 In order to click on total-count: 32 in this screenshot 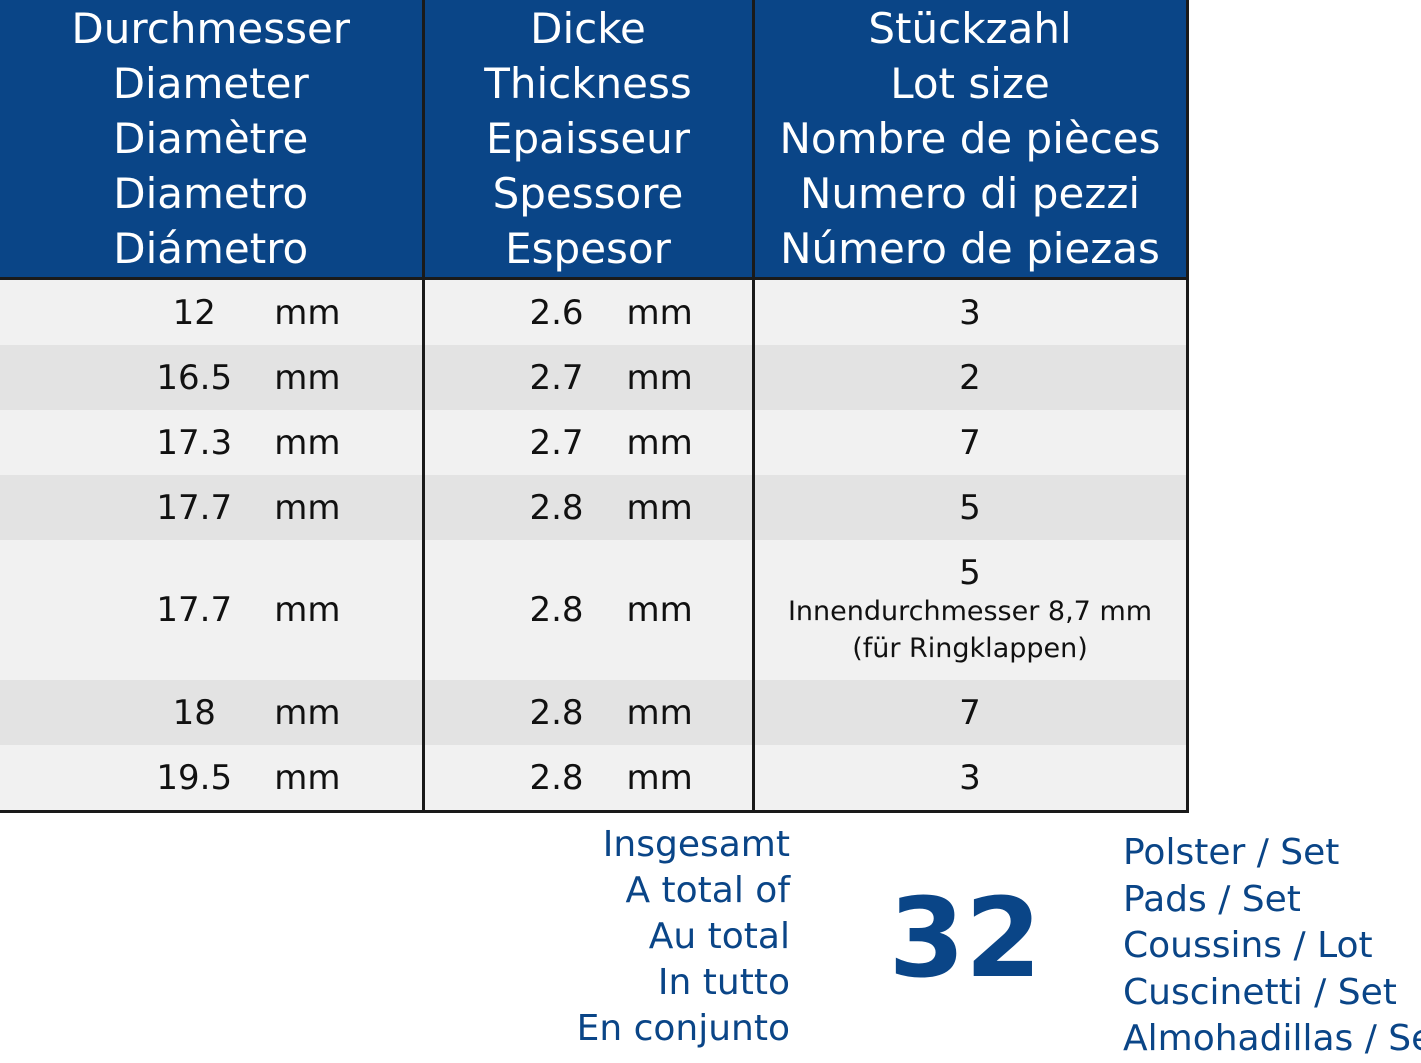, I will do `click(965, 938)`.